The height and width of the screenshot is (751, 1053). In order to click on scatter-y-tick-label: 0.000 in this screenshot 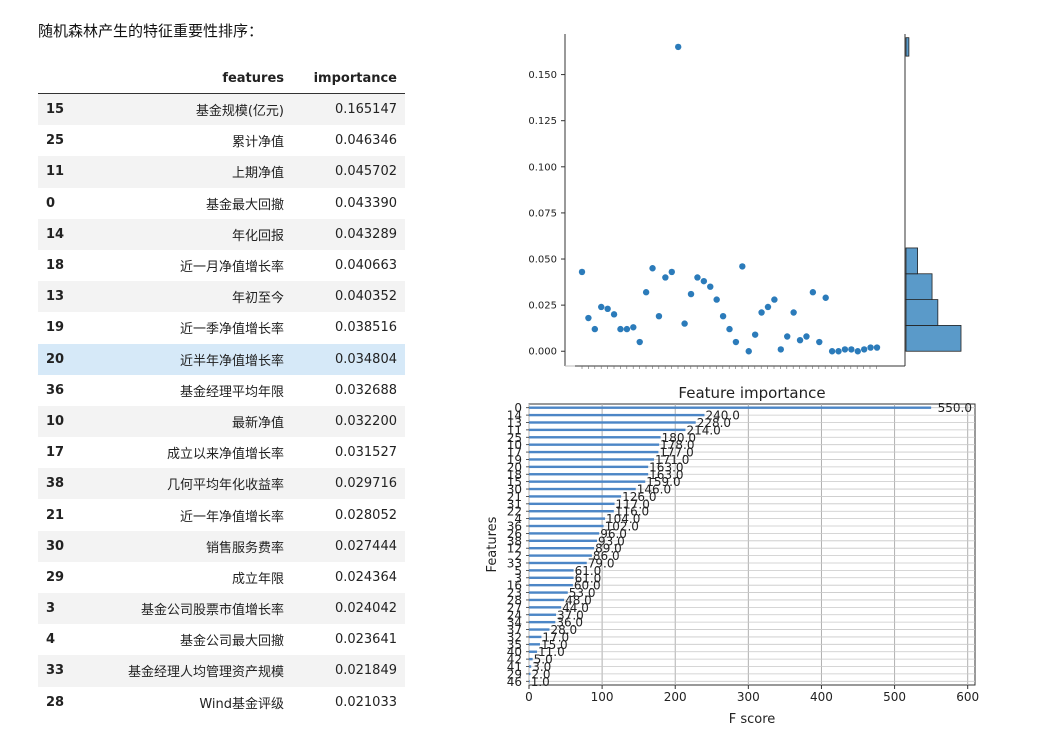, I will do `click(542, 352)`.